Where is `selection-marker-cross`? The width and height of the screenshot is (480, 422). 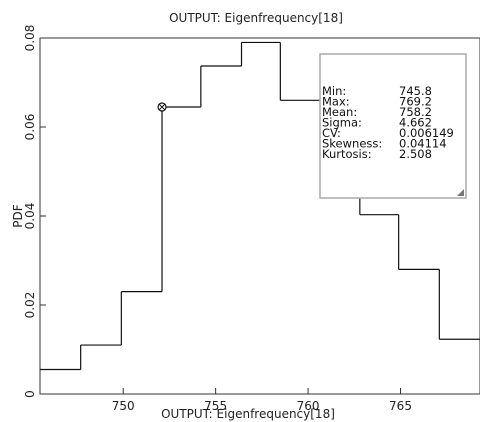 selection-marker-cross is located at coordinates (162, 107).